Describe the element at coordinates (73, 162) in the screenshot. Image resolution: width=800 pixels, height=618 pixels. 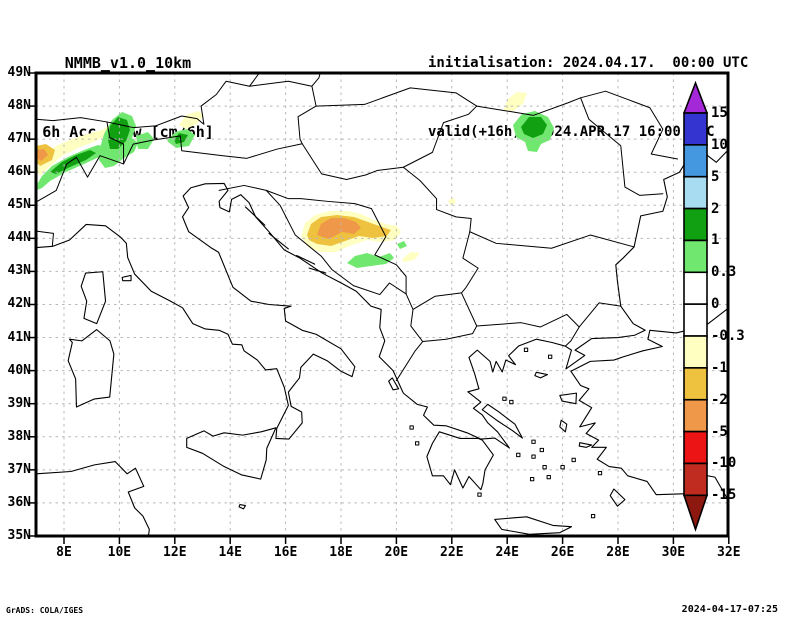
I see `alps-dark-green-band-core` at that location.